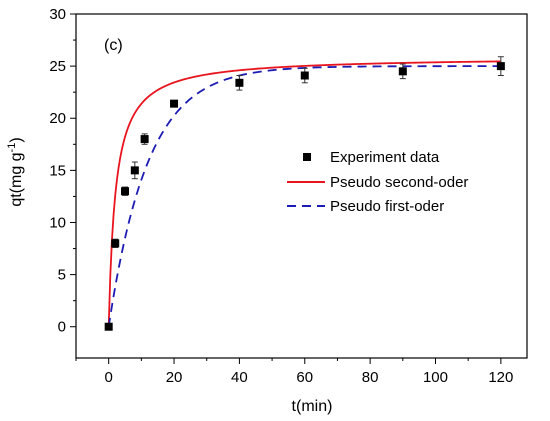 Image resolution: width=550 pixels, height=421 pixels. I want to click on legend-label-second-order: Pseudo second-oder, so click(399, 182).